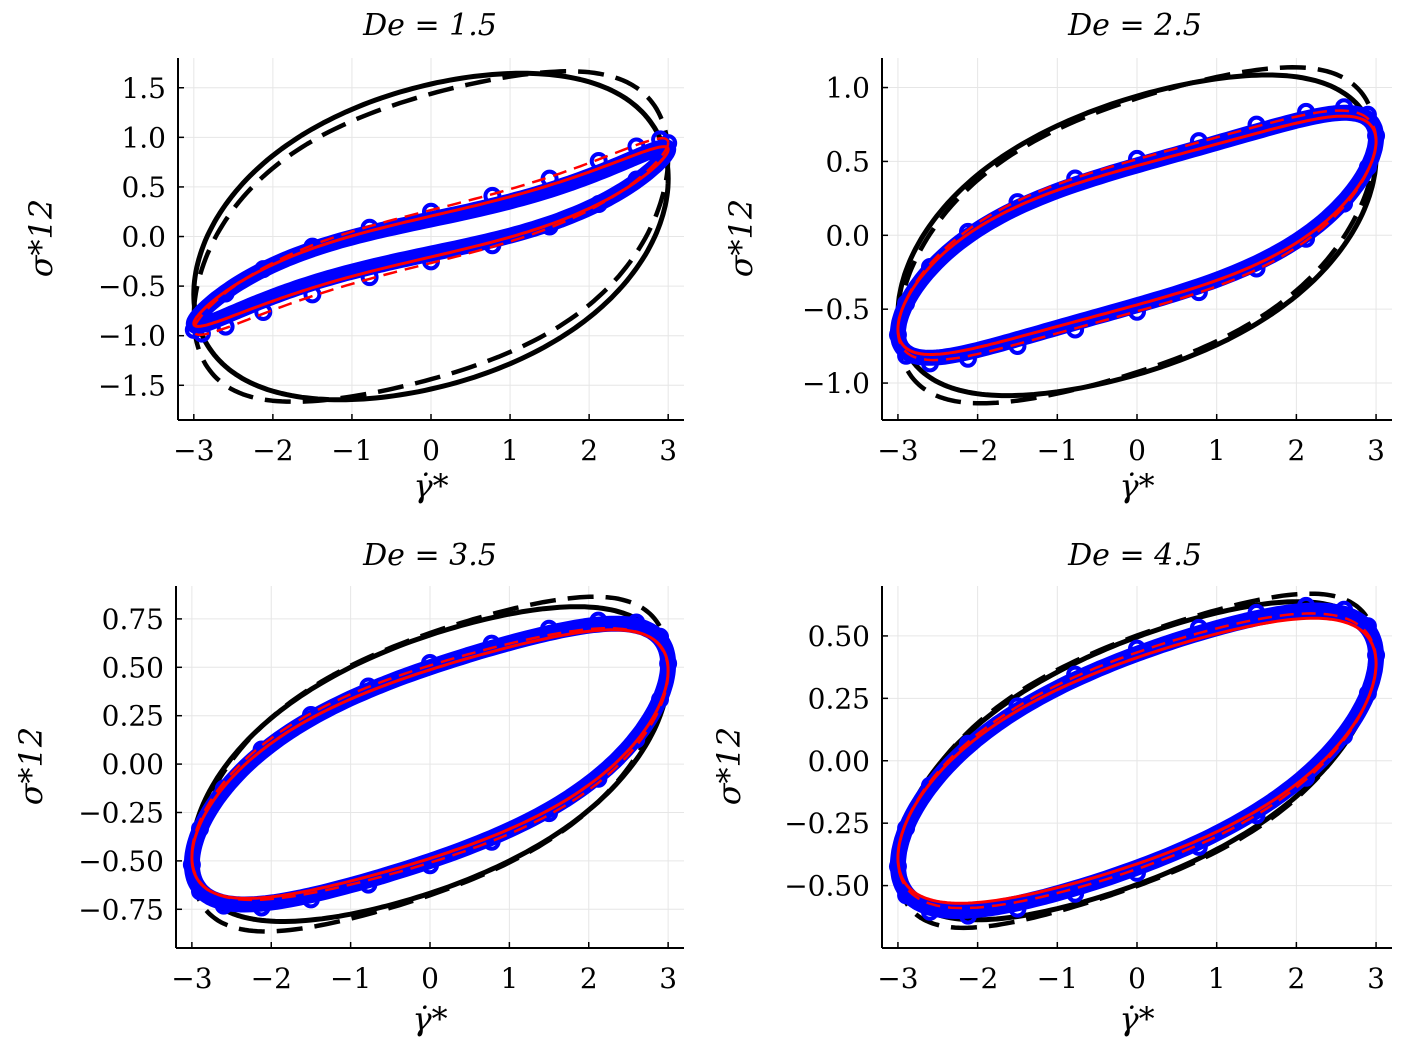  What do you see at coordinates (836, 383) in the screenshot?
I see `y-tick-label: −1.0` at bounding box center [836, 383].